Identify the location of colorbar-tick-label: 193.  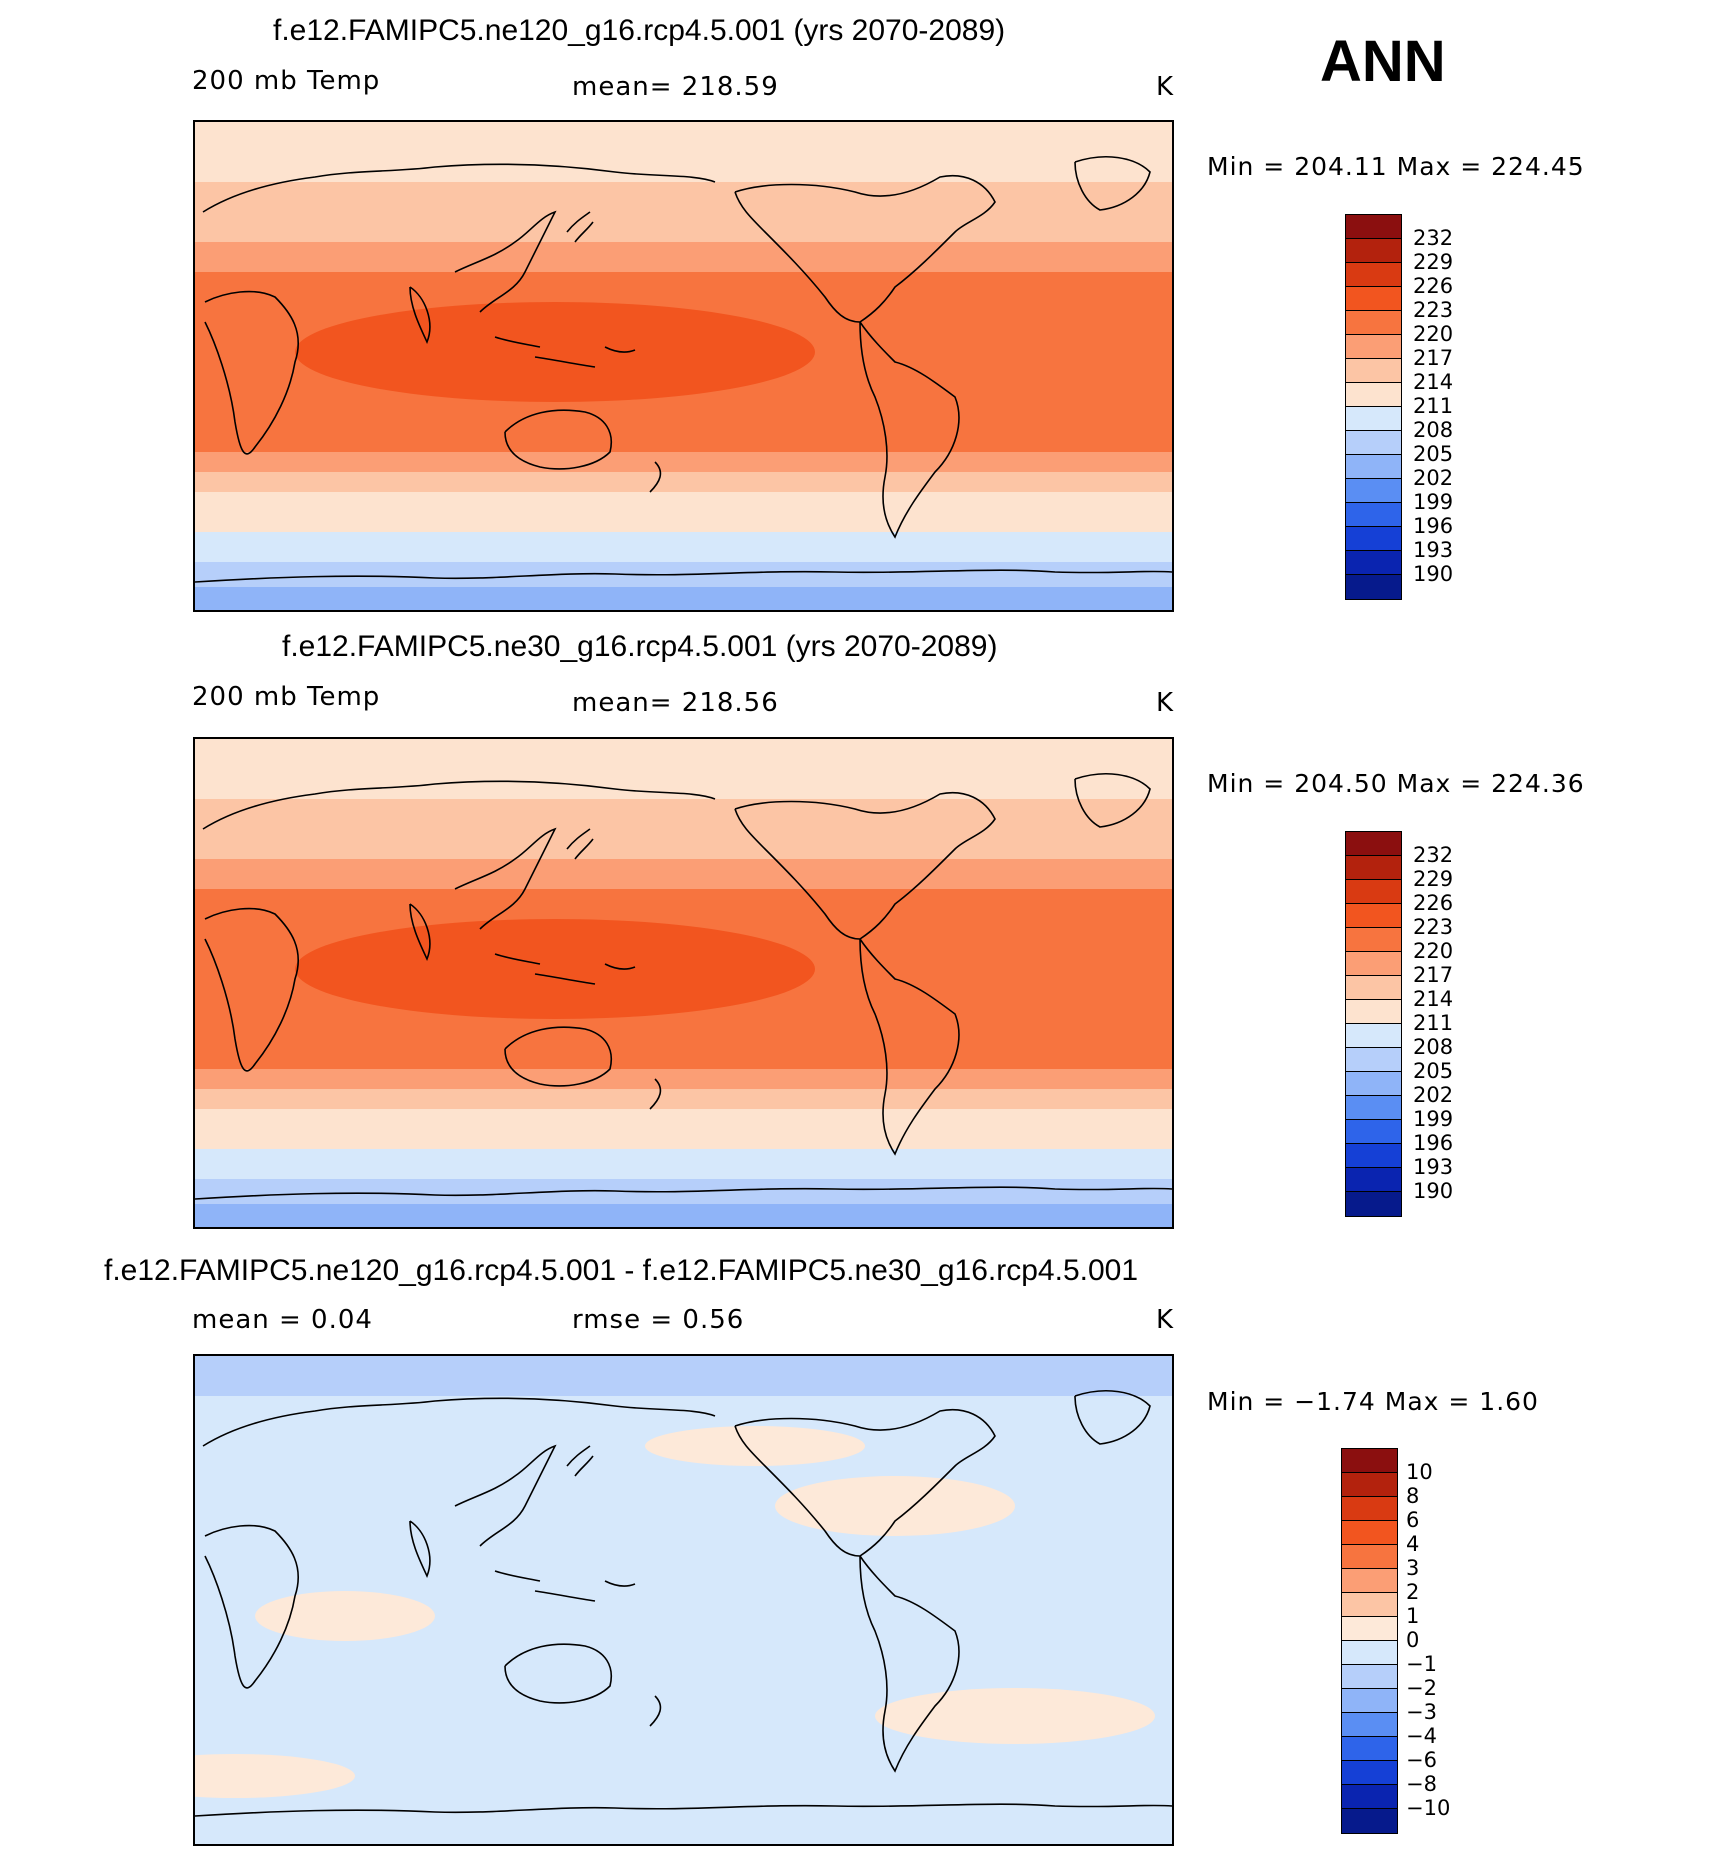
(1433, 1167).